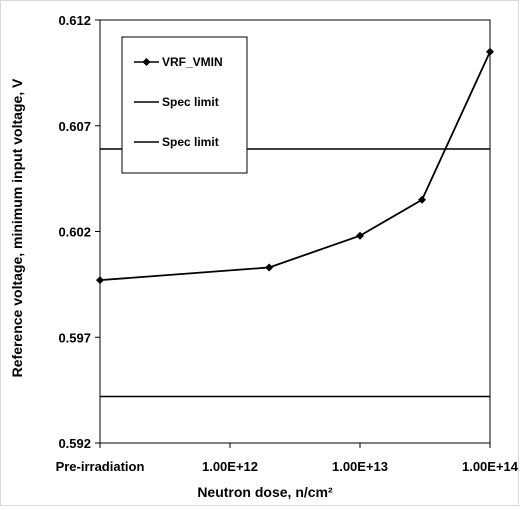 The image size is (524, 510). What do you see at coordinates (490, 466) in the screenshot?
I see `x-tick-label: 1.00E+14` at bounding box center [490, 466].